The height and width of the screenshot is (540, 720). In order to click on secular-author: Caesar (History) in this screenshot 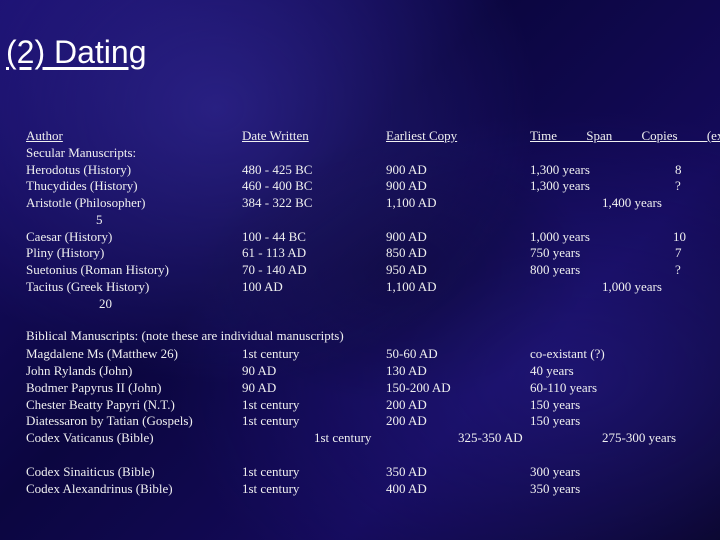, I will do `click(69, 236)`.